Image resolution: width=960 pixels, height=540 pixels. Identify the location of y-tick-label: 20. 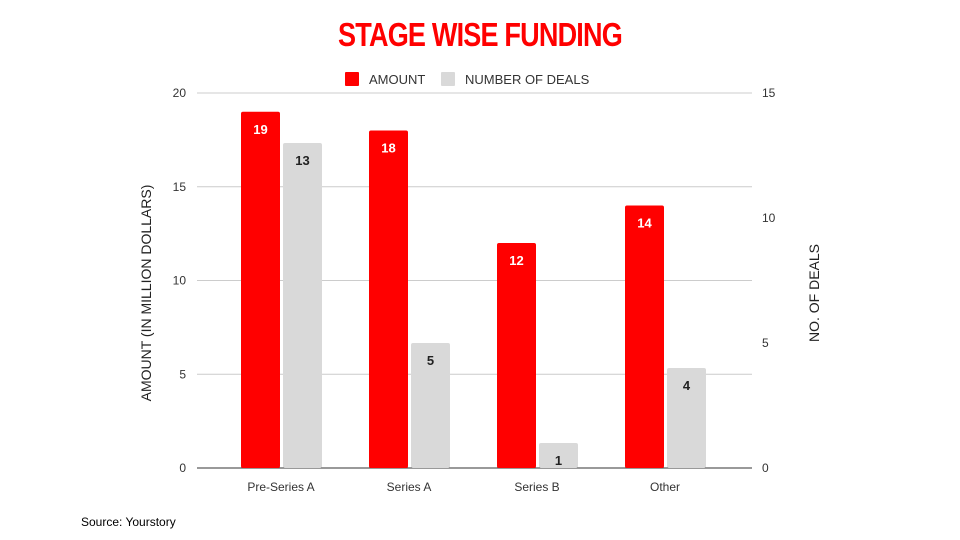
(180, 93).